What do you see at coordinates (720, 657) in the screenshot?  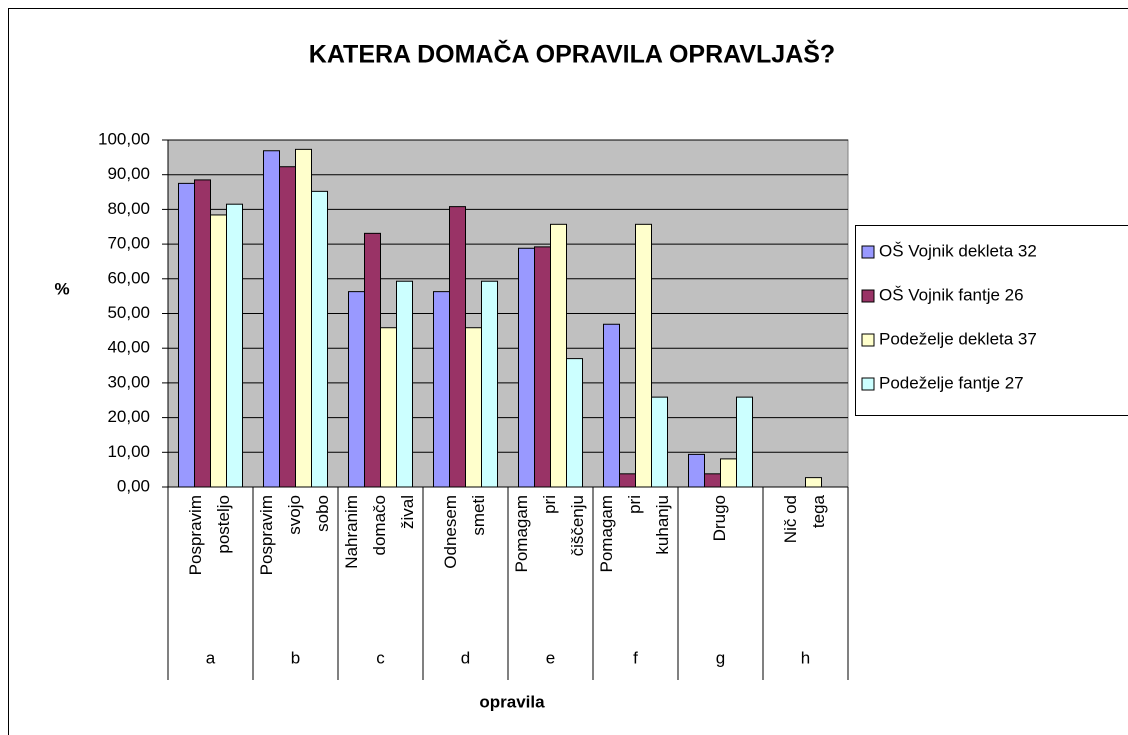 I see `group-label: g` at bounding box center [720, 657].